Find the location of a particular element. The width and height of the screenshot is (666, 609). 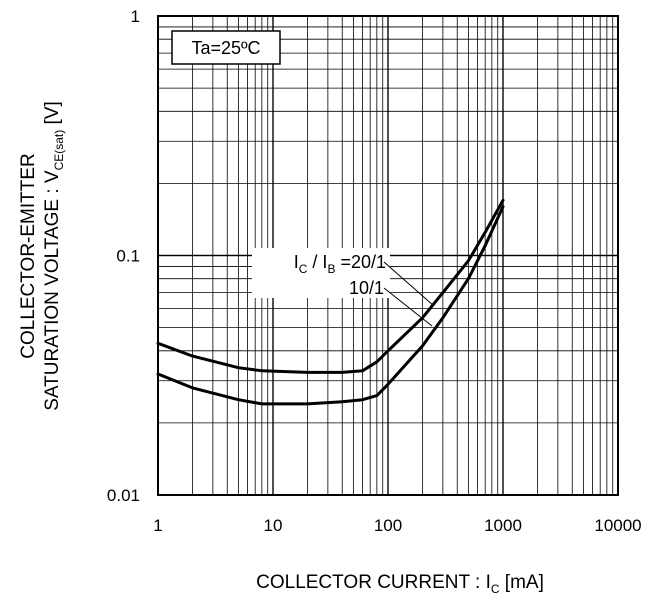

series-annotation: IC / IB =20/1 10/1 is located at coordinates (343, 287).